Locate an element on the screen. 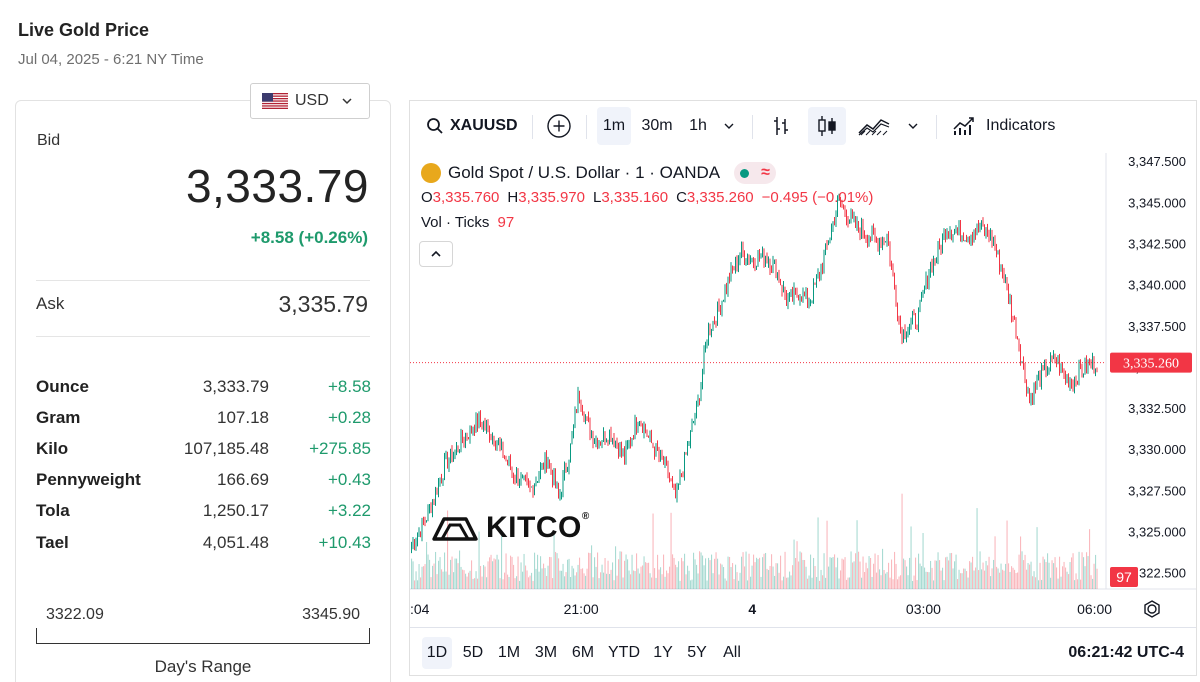 This screenshot has height=682, width=1200. range-1d-button: 1D is located at coordinates (437, 653).